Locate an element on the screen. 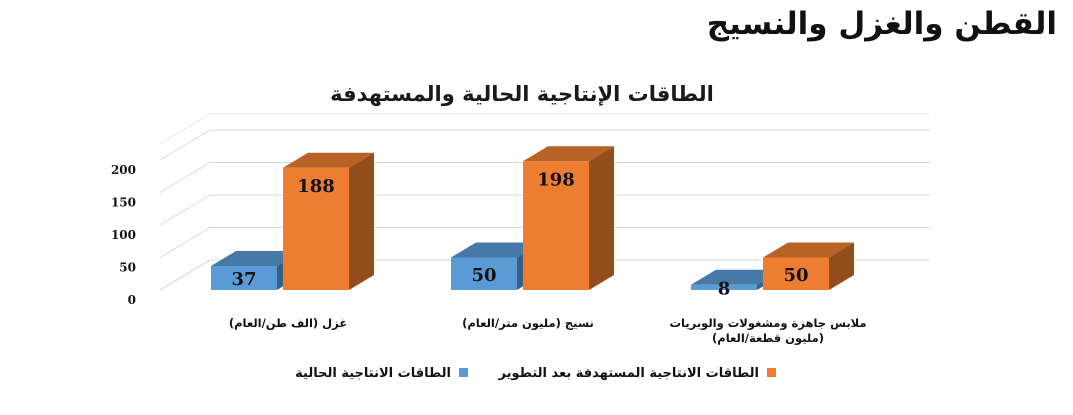 Image resolution: width=1073 pixels, height=415 pixels. y-tick-label: 50 is located at coordinates (127, 268).